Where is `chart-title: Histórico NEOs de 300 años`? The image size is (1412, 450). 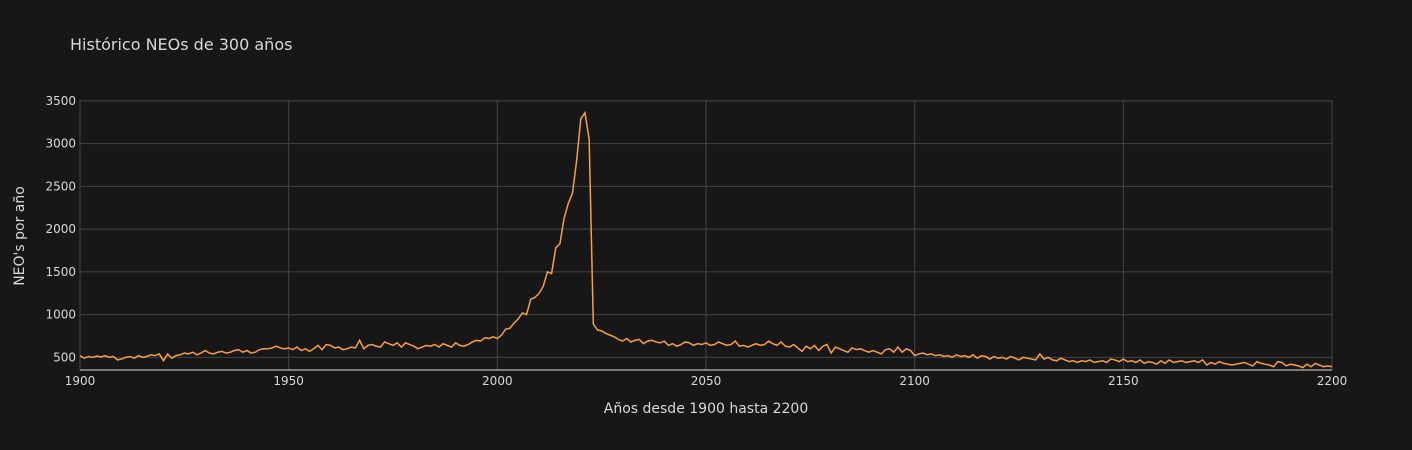 chart-title: Histórico NEOs de 300 años is located at coordinates (181, 44).